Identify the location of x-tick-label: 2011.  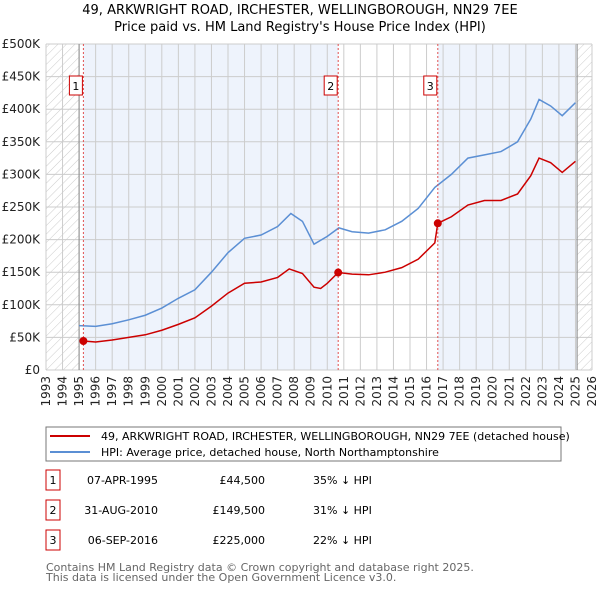
(344, 391).